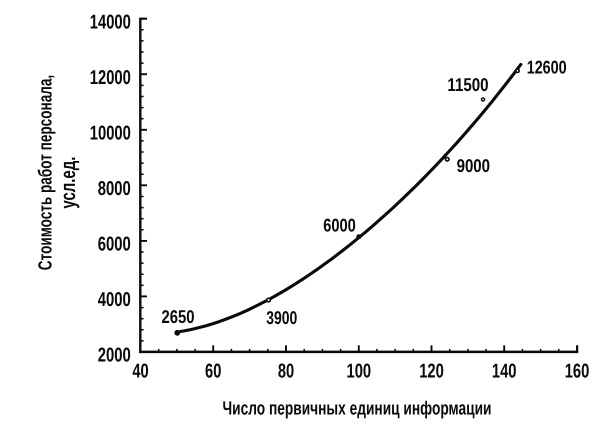  What do you see at coordinates (114, 300) in the screenshot?
I see `svg-text: 4000` at bounding box center [114, 300].